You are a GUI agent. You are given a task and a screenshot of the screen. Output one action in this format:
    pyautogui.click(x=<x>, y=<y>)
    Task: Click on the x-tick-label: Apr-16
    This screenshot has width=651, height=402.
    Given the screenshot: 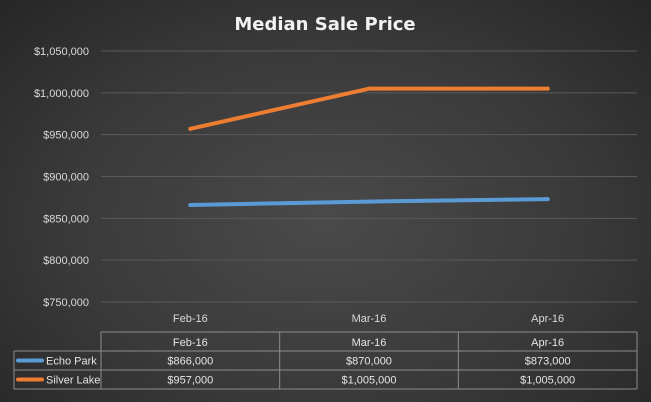 What is the action you would take?
    pyautogui.click(x=547, y=319)
    